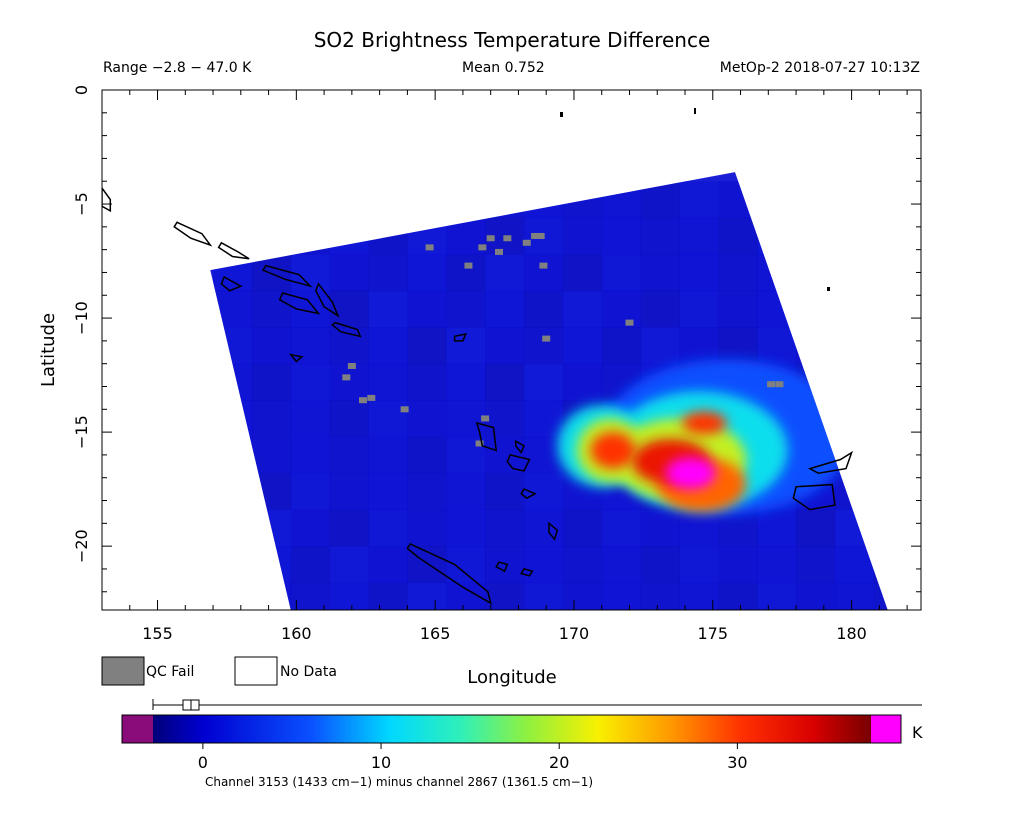 This screenshot has height=813, width=1024. What do you see at coordinates (503, 68) in the screenshot?
I see `mean-label: Mean 0.752` at bounding box center [503, 68].